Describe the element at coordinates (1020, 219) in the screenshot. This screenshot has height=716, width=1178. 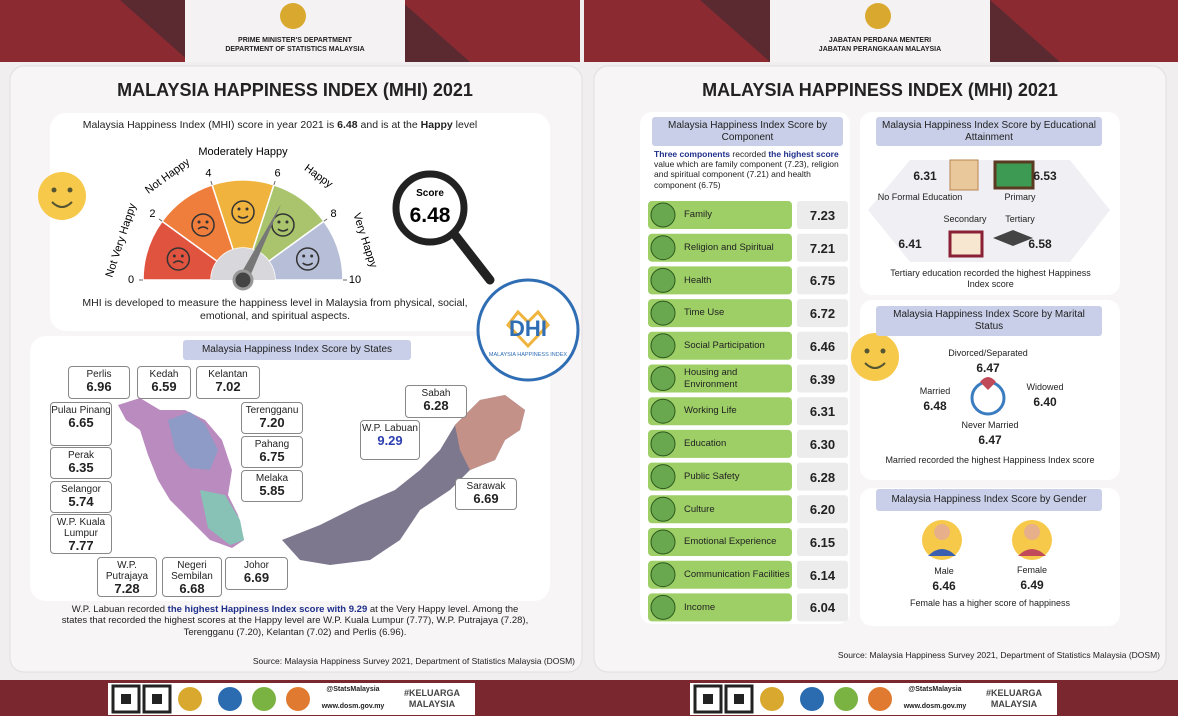
I see `education-label: Tertiary` at that location.